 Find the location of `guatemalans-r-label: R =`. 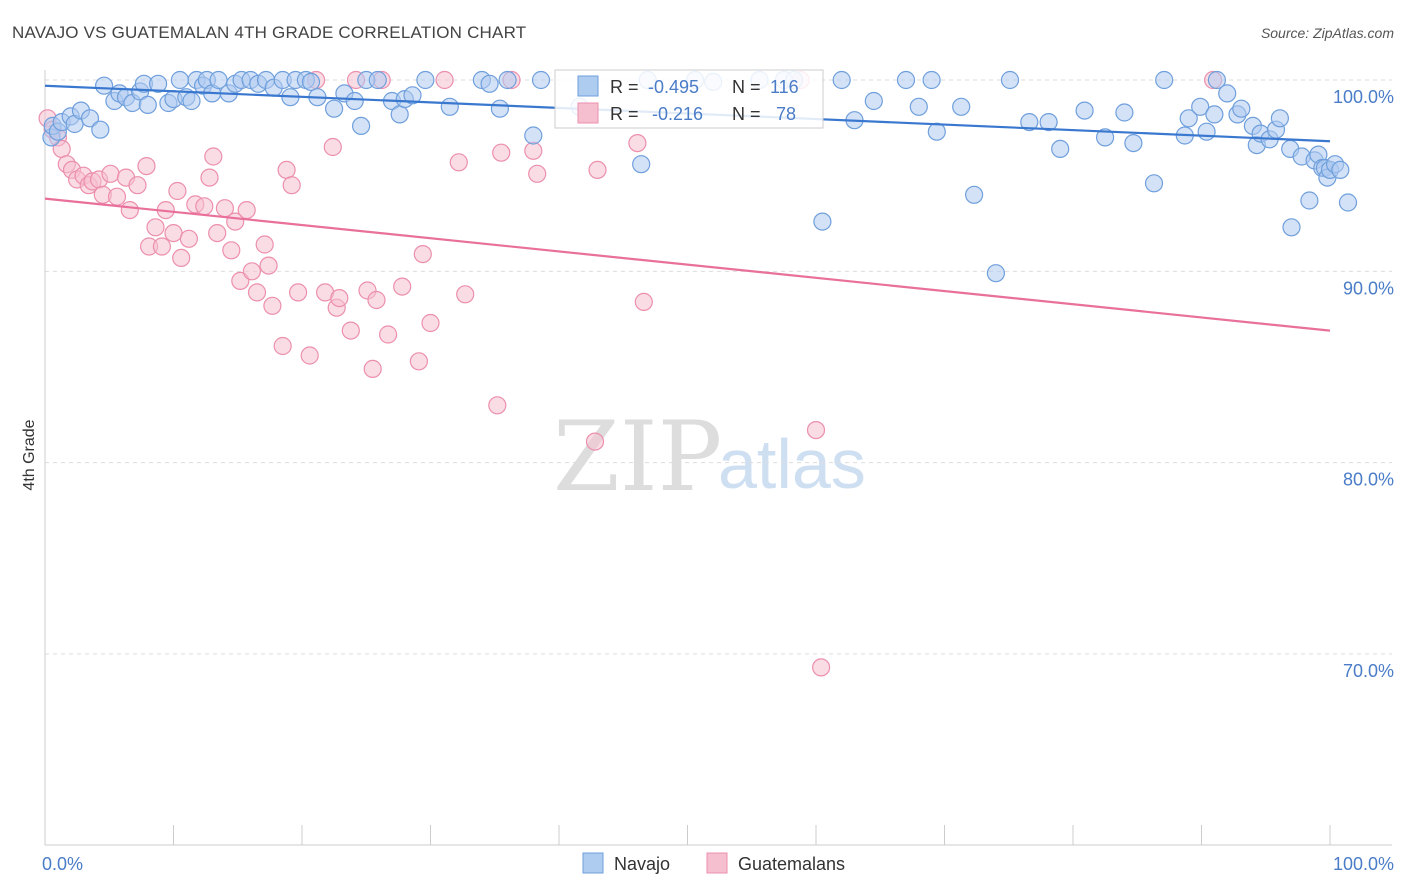

guatemalans-r-label: R = is located at coordinates (624, 114).